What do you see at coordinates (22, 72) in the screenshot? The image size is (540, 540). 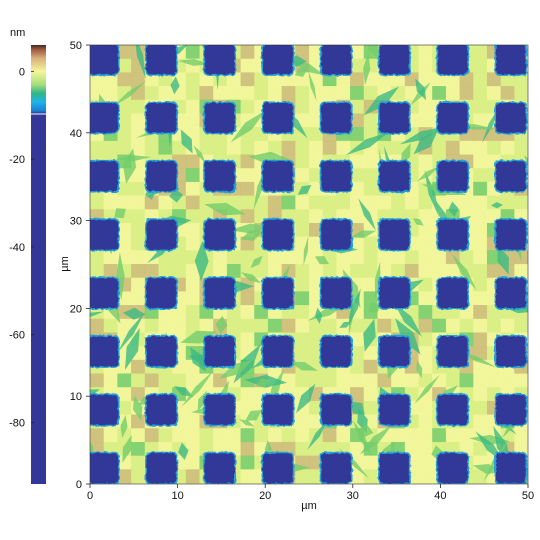 I see `colorbar-tick-label: 0` at bounding box center [22, 72].